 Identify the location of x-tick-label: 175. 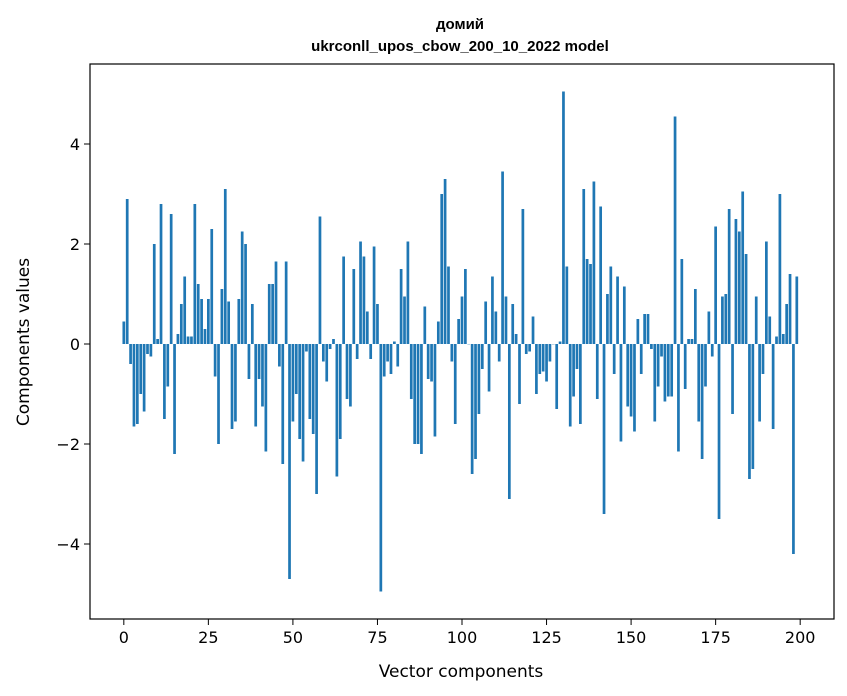
(715, 637).